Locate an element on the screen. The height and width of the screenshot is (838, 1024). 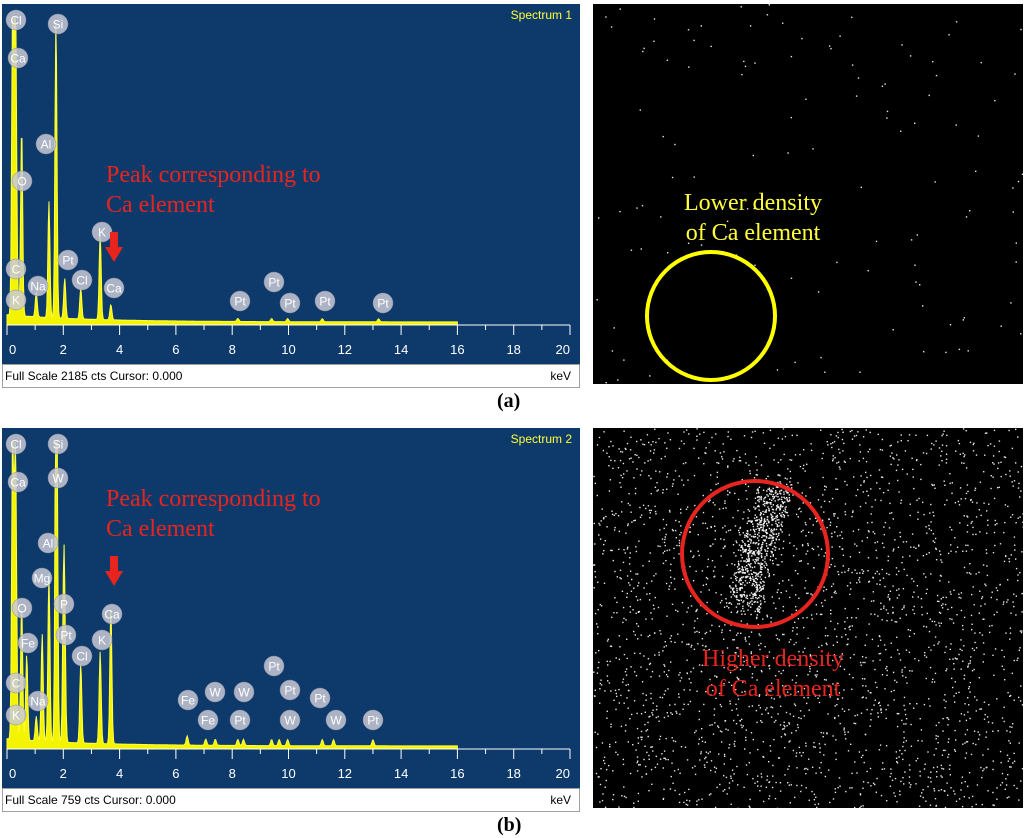
peak-label: Si is located at coordinates (58, 24).